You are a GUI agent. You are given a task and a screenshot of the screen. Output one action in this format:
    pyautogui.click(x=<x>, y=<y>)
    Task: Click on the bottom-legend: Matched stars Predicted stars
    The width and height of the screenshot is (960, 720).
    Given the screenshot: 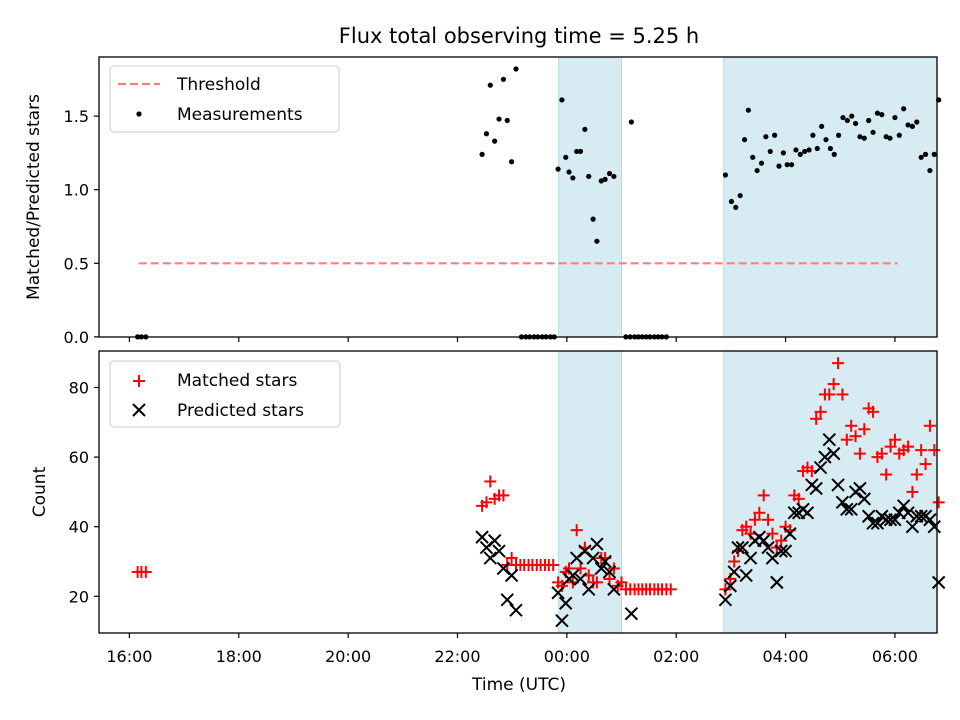 What is the action you would take?
    pyautogui.click(x=225, y=394)
    